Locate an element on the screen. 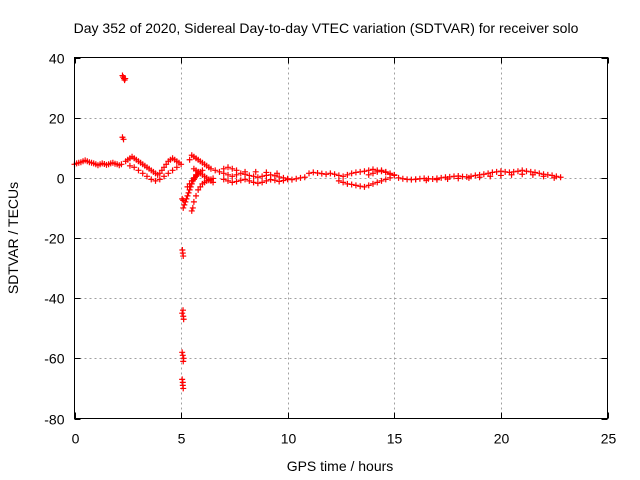 This screenshot has width=640, height=480. y-axis-label: SDTVAR / TECUs is located at coordinates (13, 238).